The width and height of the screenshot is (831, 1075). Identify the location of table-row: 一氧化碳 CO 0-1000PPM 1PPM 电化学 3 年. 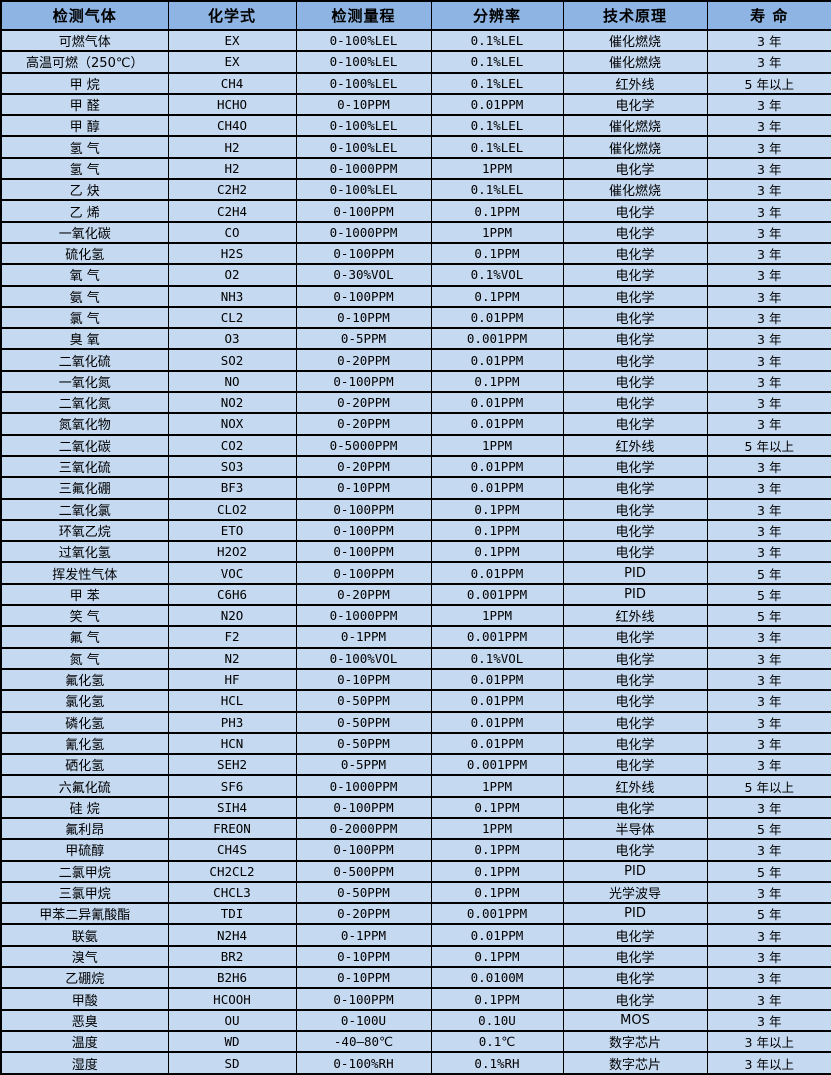
(415, 232).